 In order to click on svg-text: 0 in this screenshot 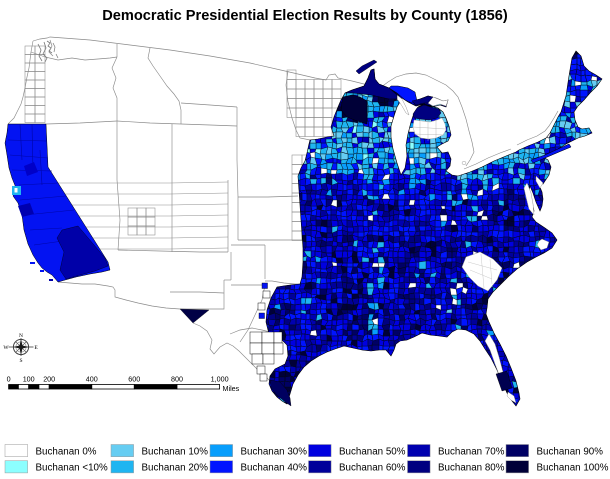, I will do `click(9, 379)`.